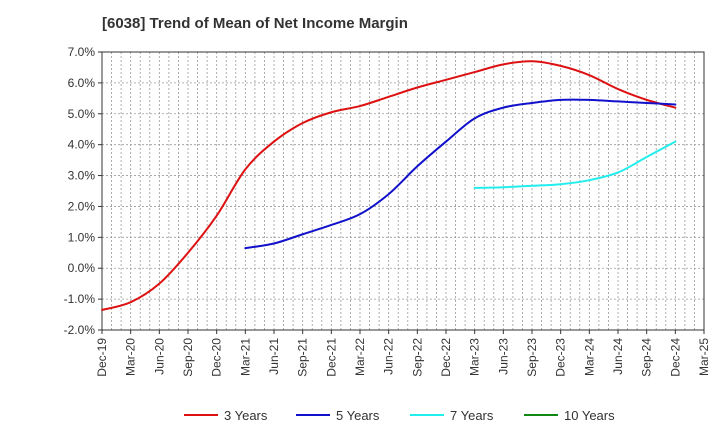 The height and width of the screenshot is (440, 720). Describe the element at coordinates (575, 164) in the screenshot. I see `series-line-7-years` at that location.